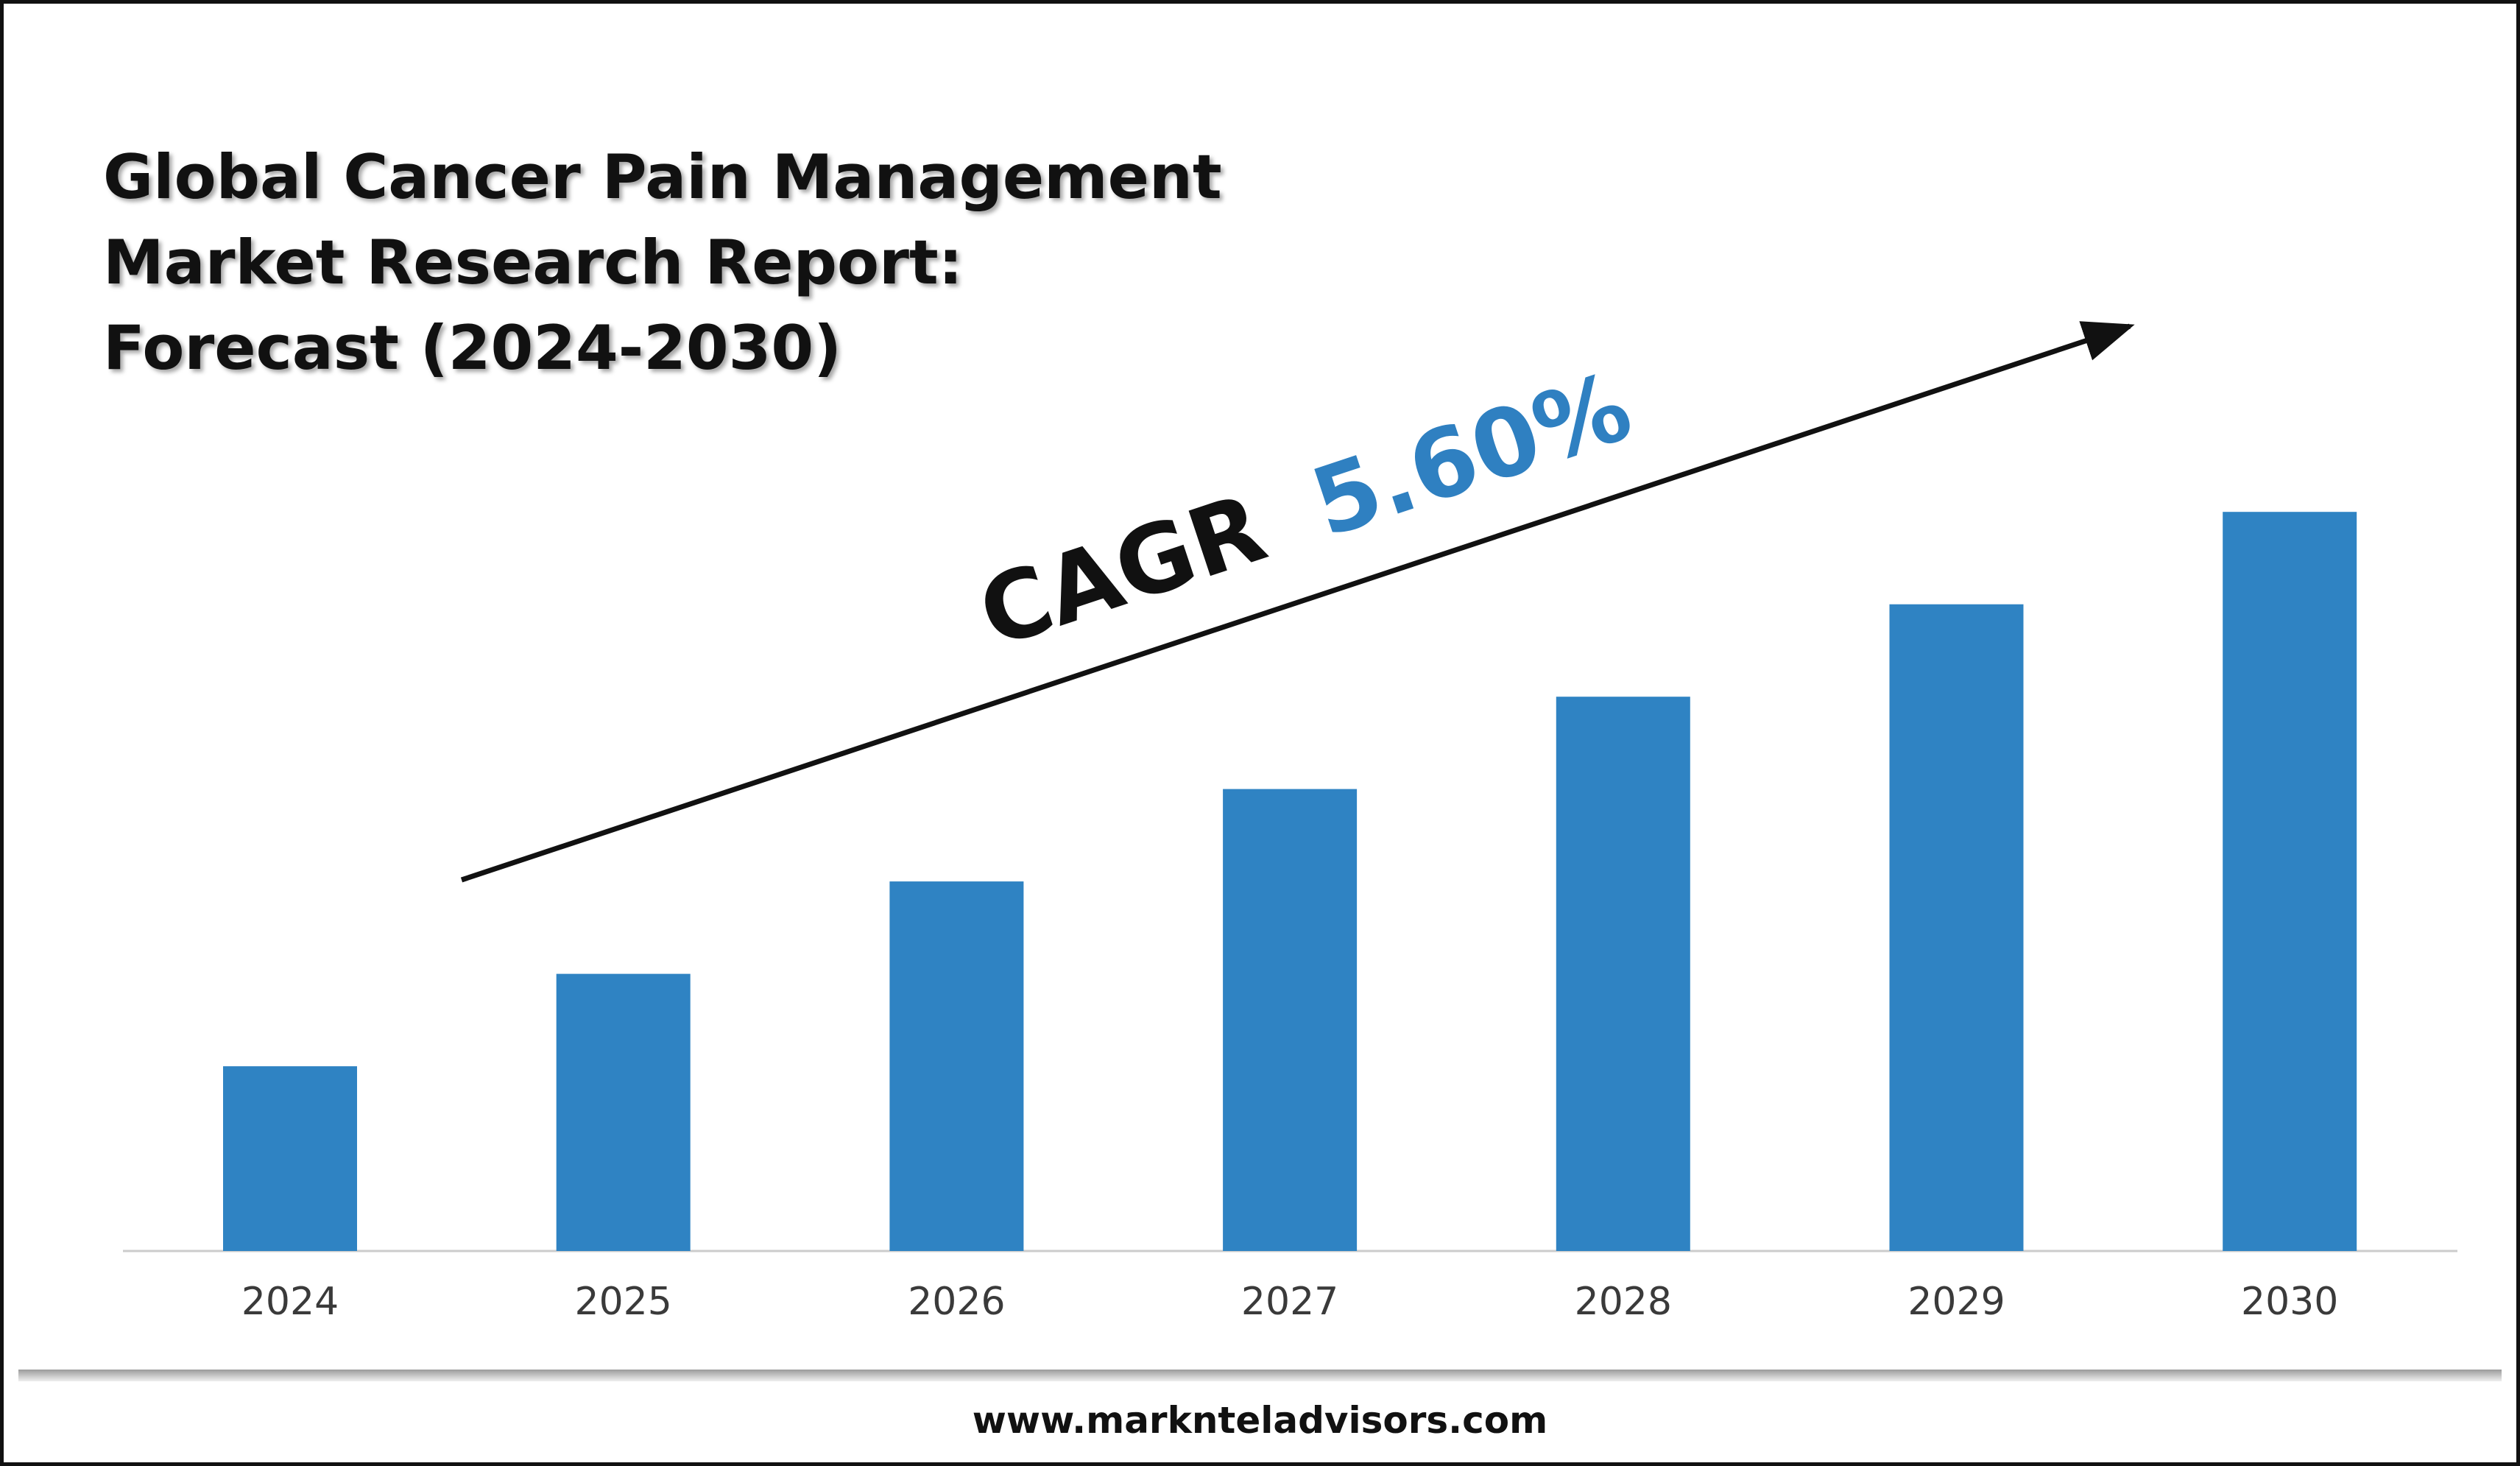 The width and height of the screenshot is (2520, 1466). I want to click on cagr-annotation: CAGR 5.60%, so click(1305, 511).